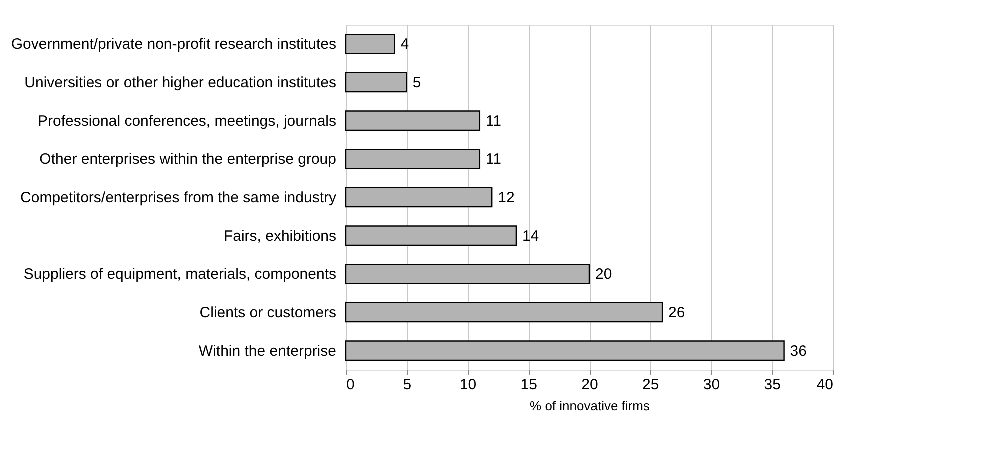 The image size is (986, 461). I want to click on y-tick-label: Within the enterprise, so click(267, 351).